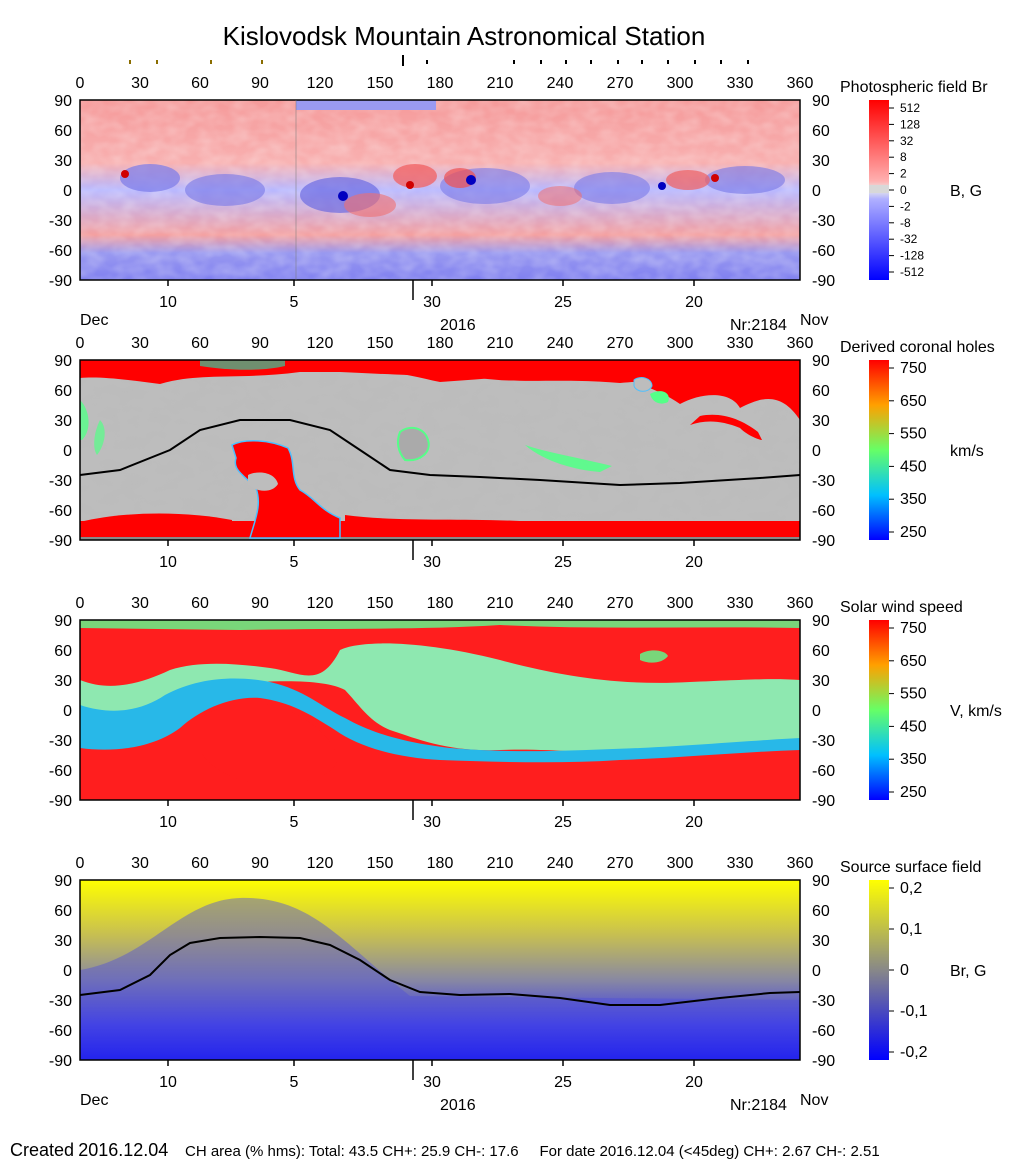 The width and height of the screenshot is (1020, 1172). I want to click on colorbar-tick-label: 32, so click(907, 141).